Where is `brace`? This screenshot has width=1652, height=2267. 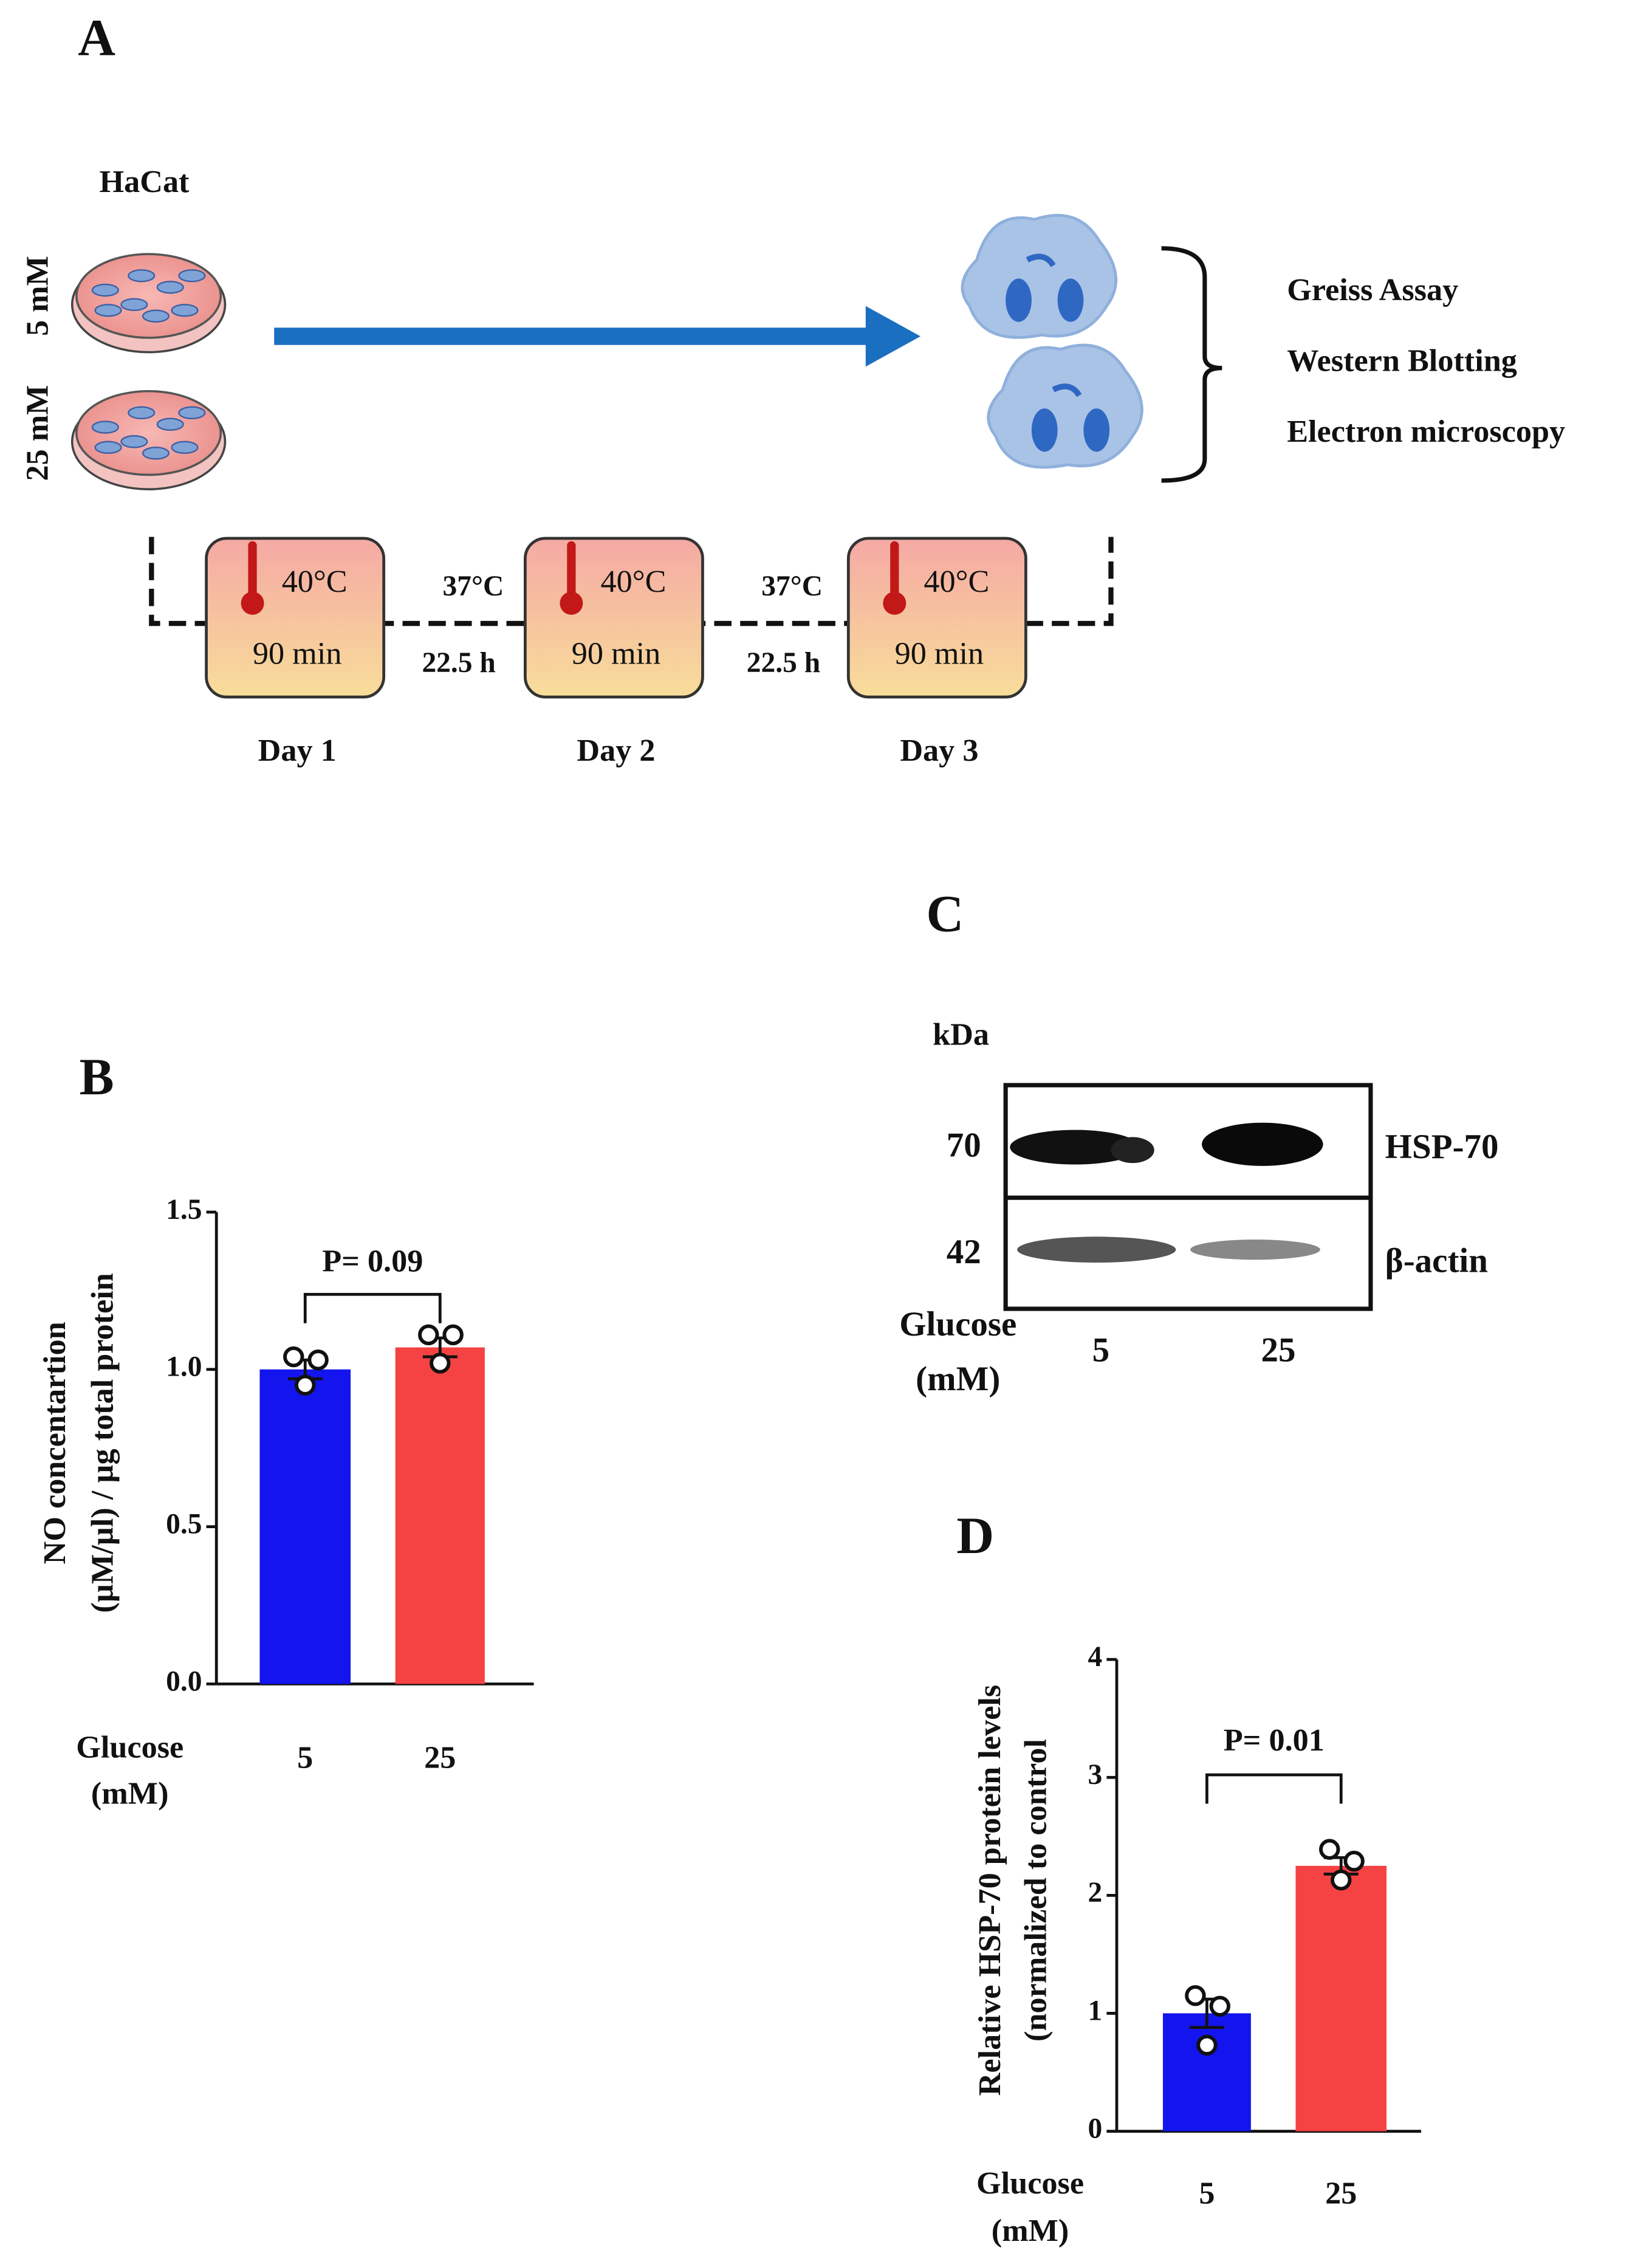 brace is located at coordinates (1191, 364).